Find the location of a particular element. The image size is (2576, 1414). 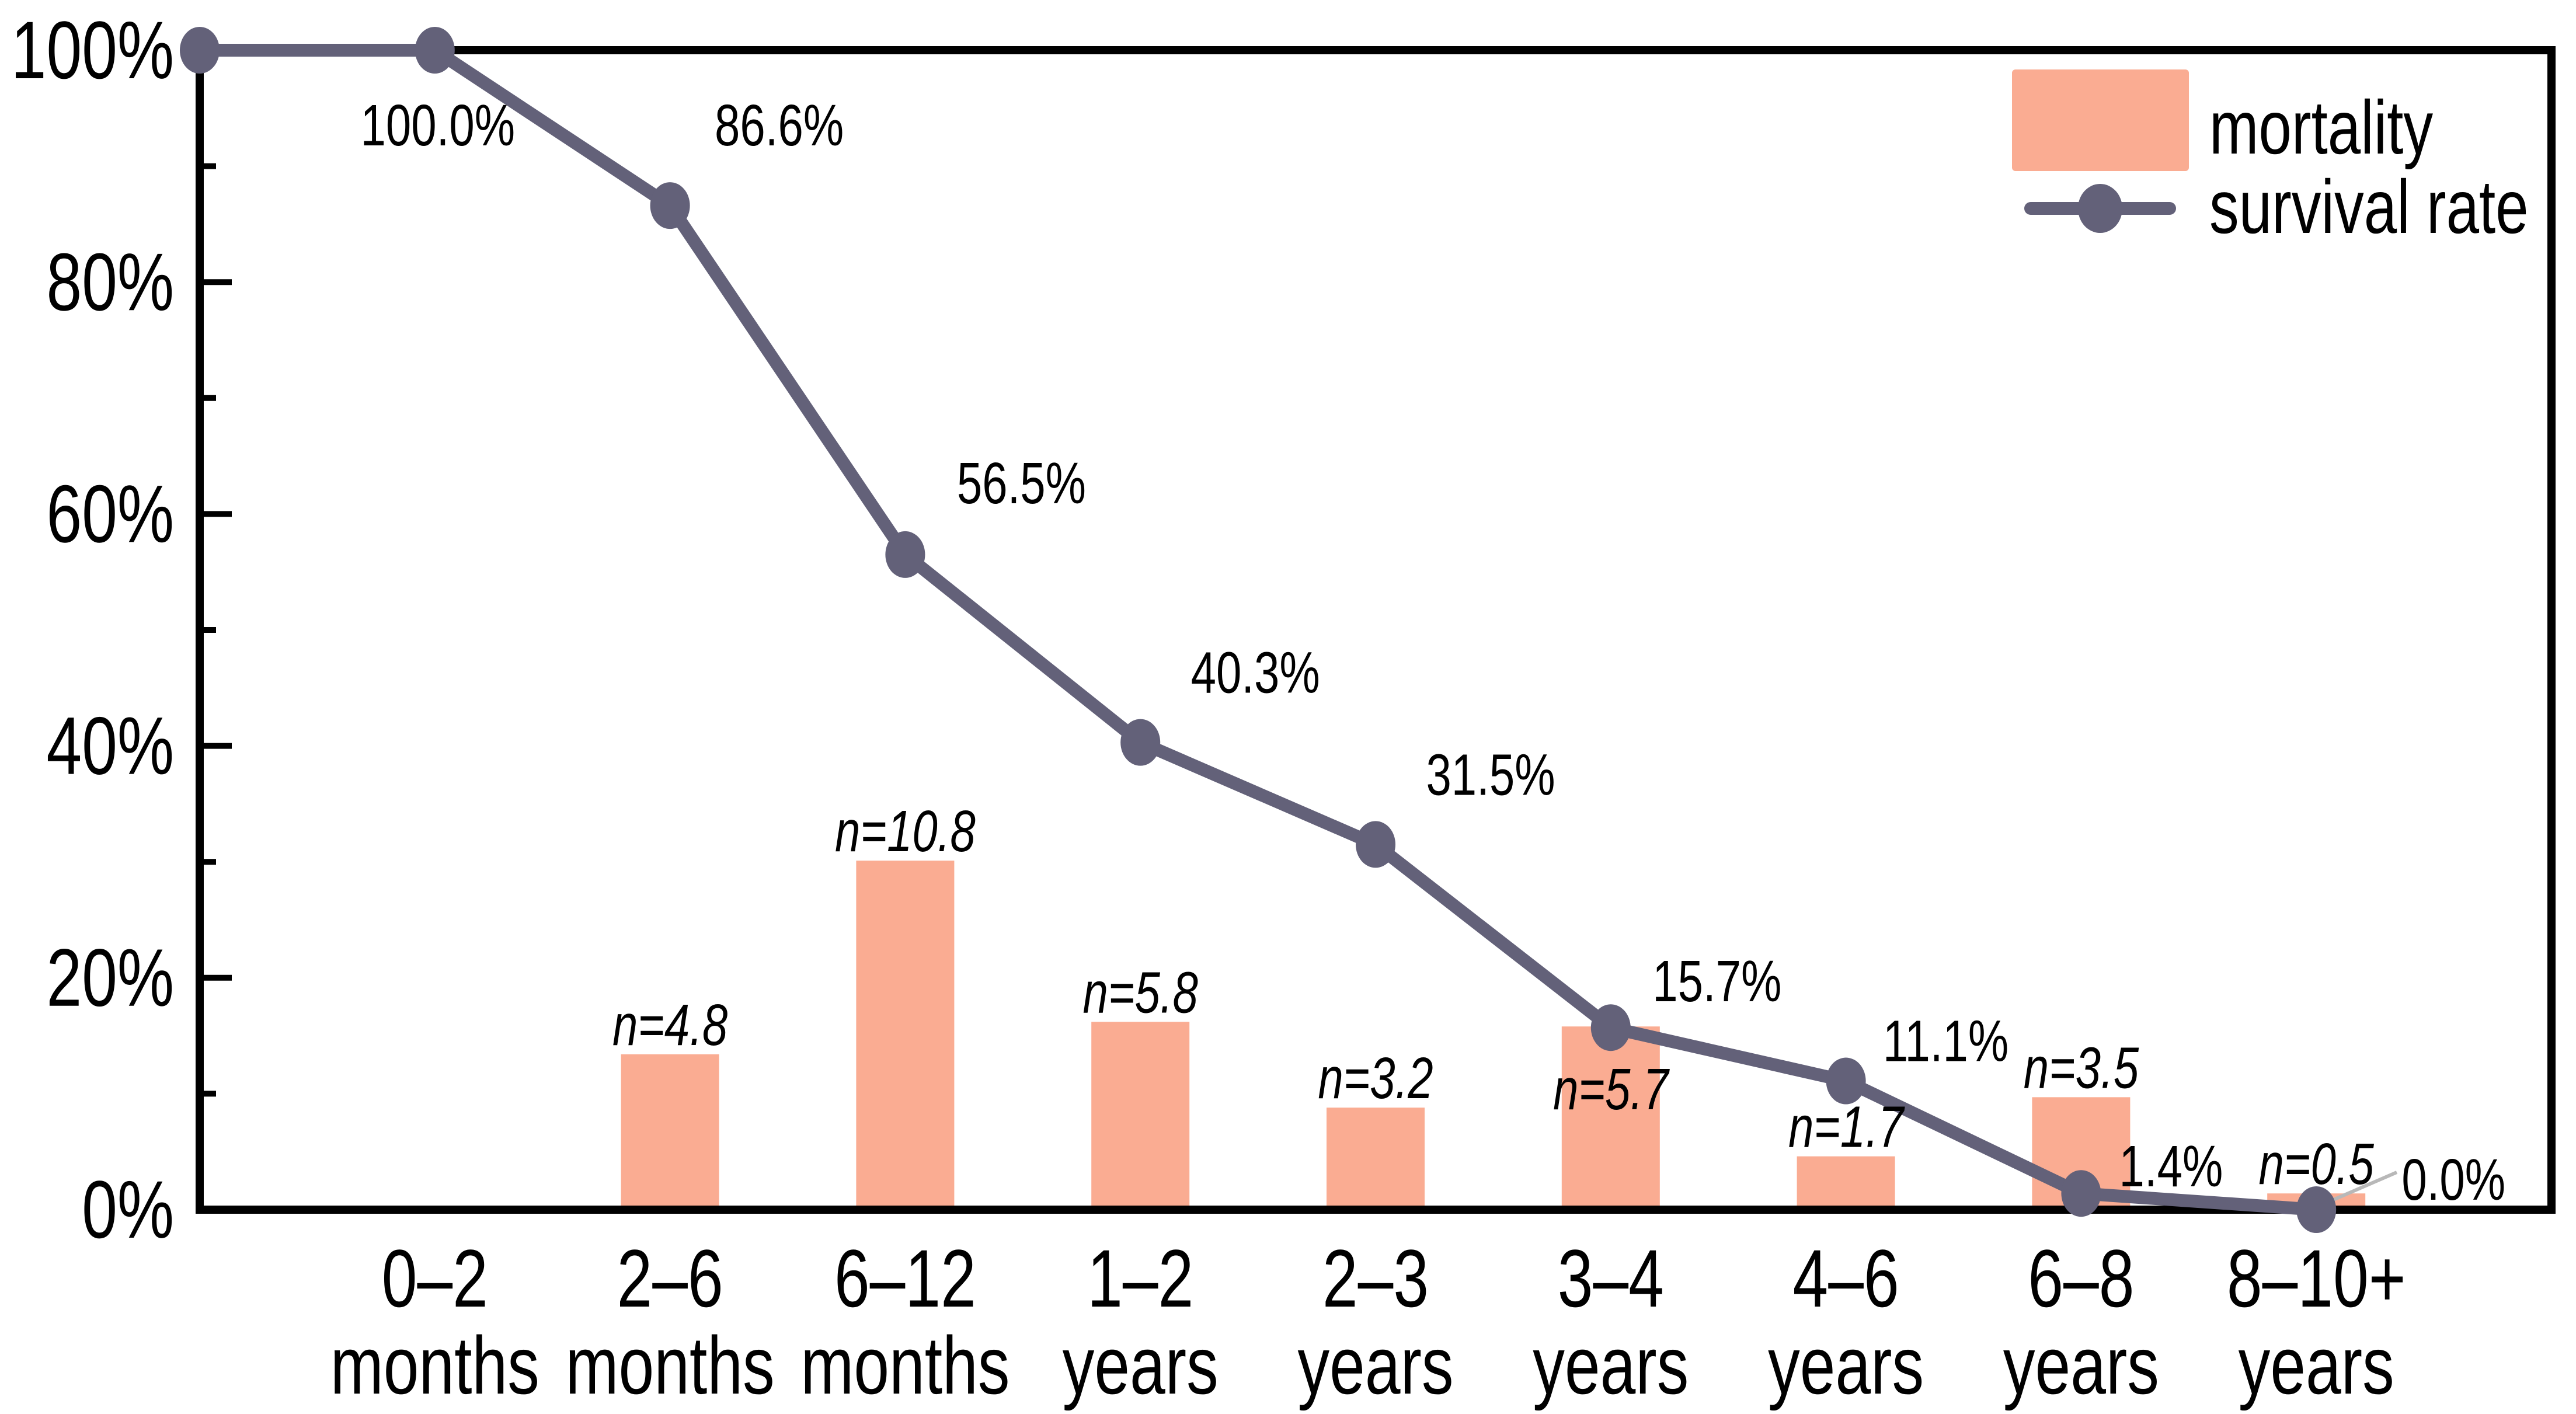

legend-dot-icon is located at coordinates (2100, 208).